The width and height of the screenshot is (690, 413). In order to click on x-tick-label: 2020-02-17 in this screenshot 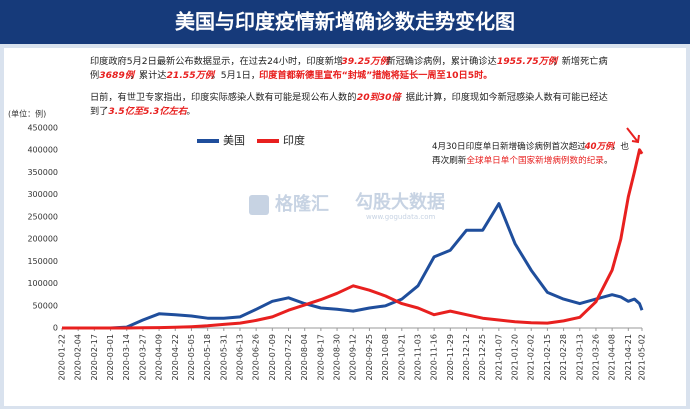, I will do `click(94, 357)`.